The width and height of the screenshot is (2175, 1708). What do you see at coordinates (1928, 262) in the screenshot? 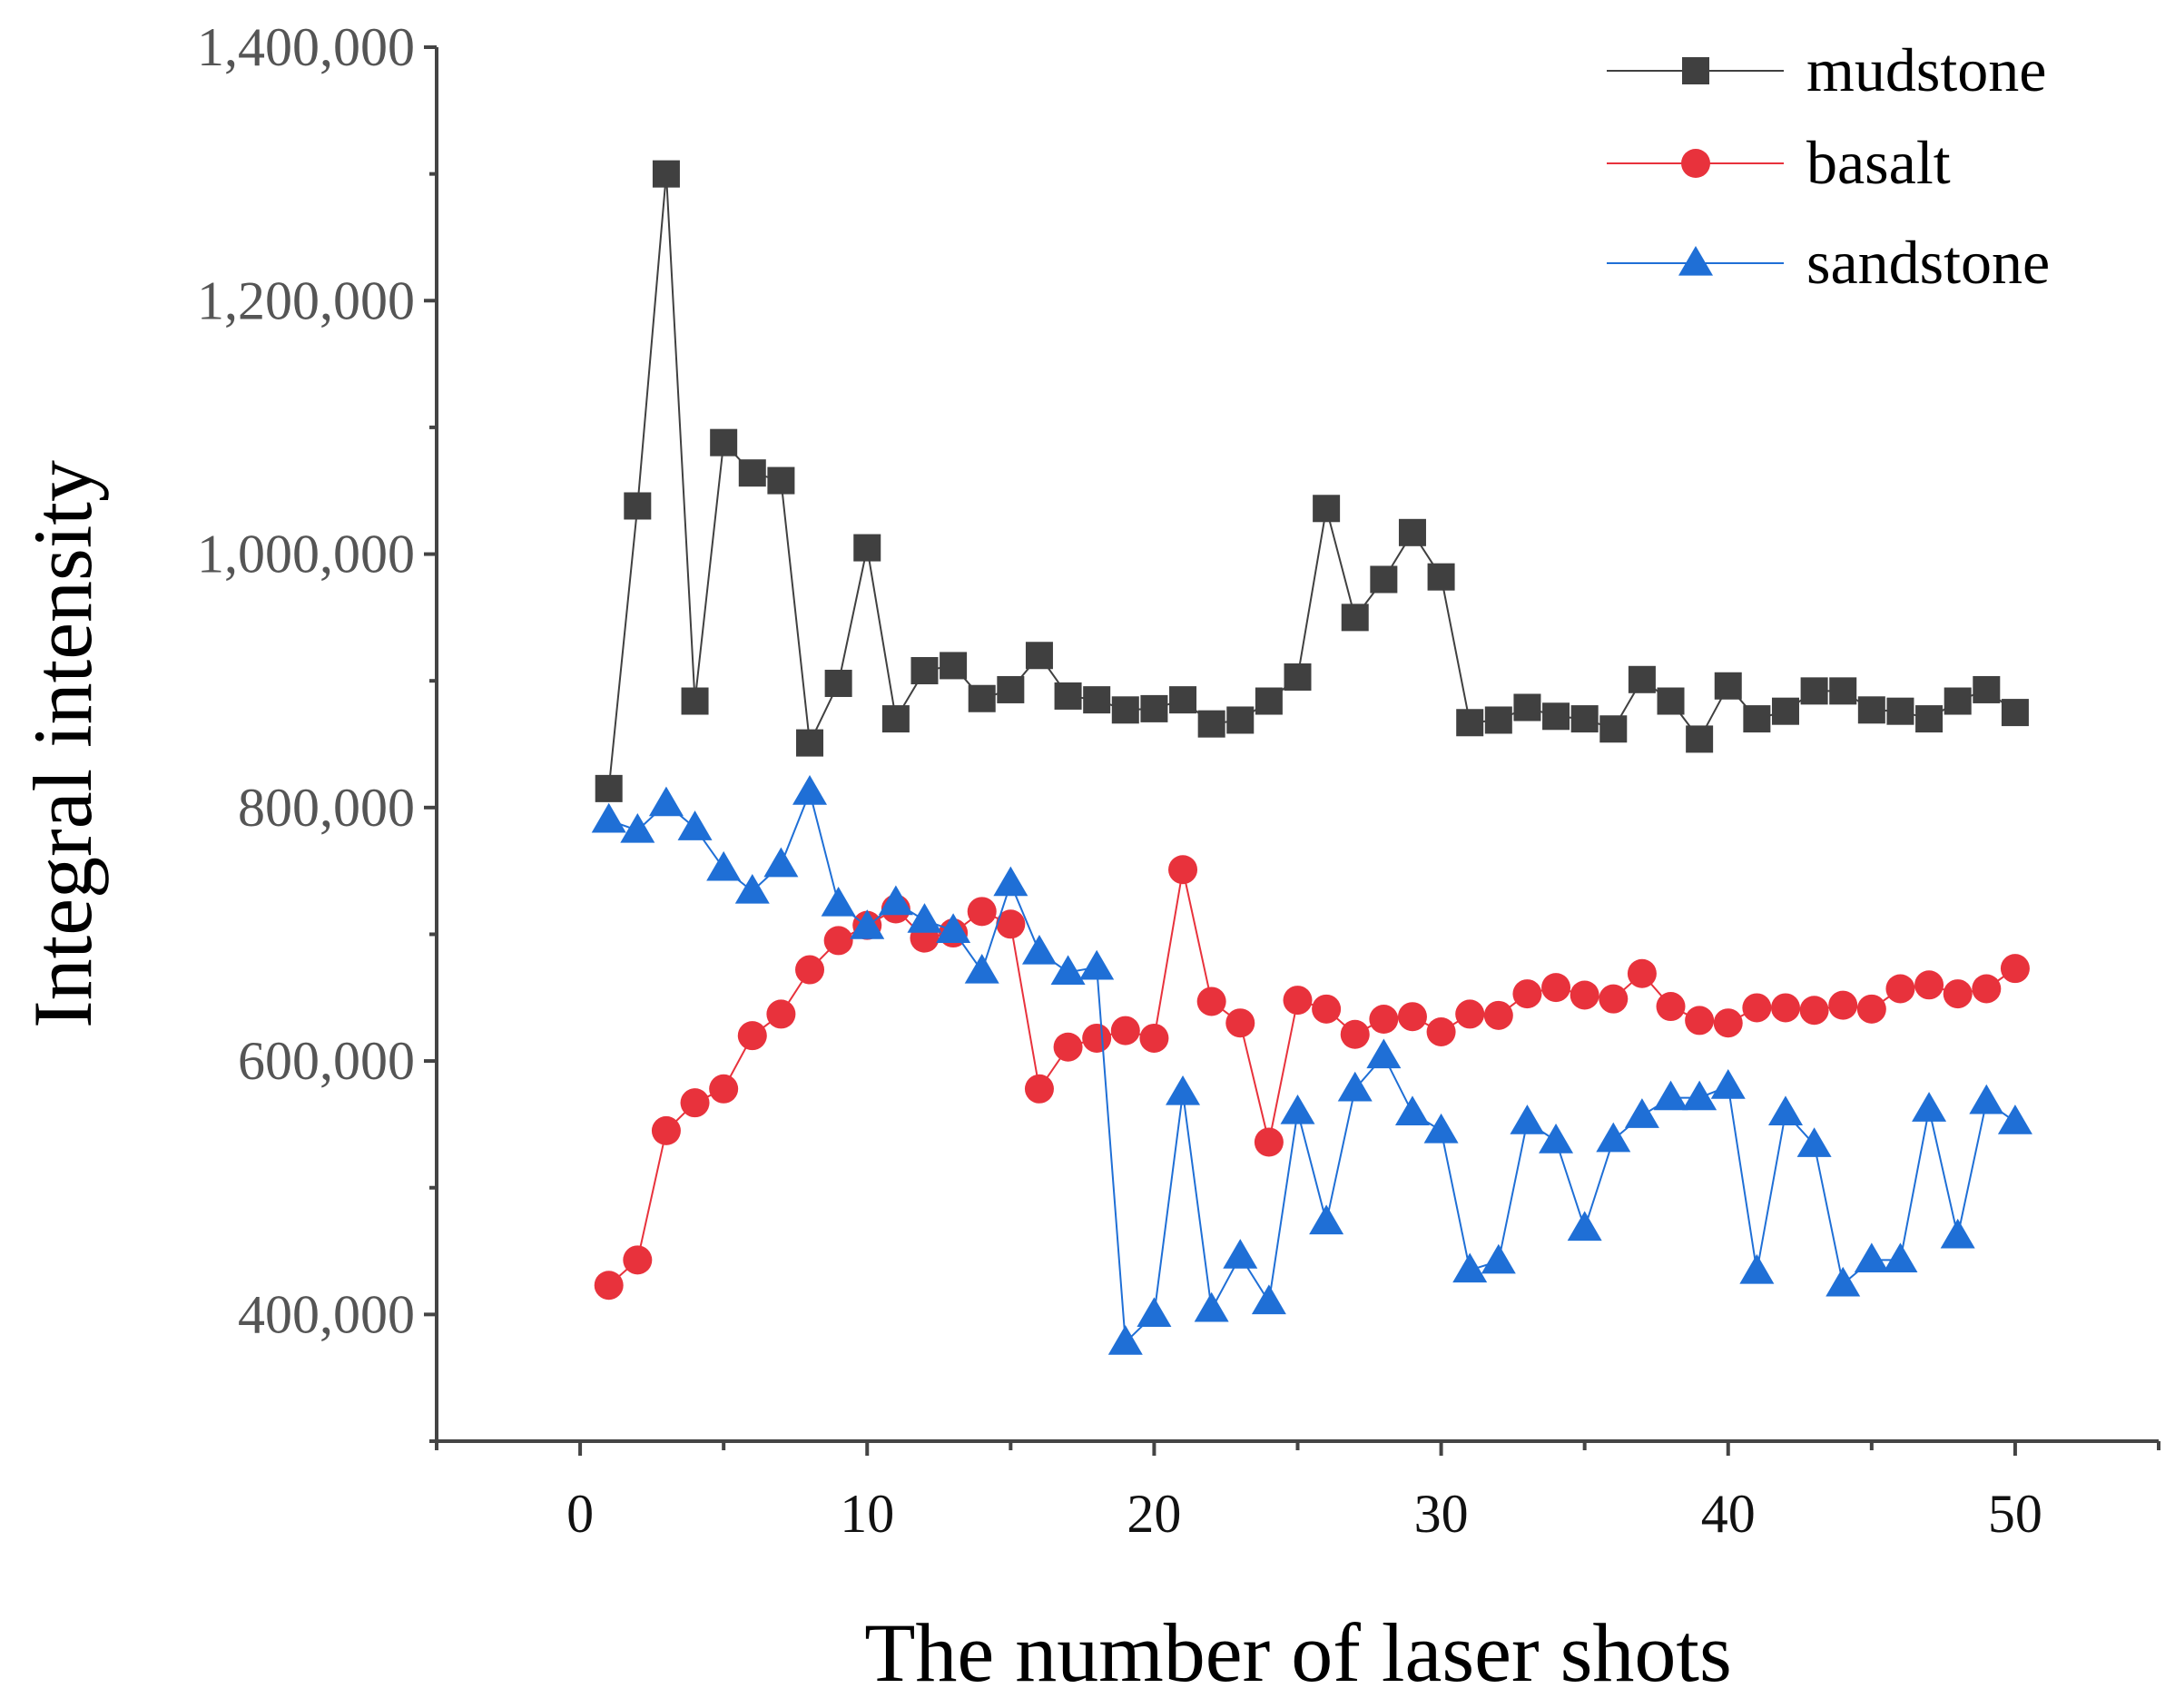
I see `legend-label-sandstone: sandstone` at bounding box center [1928, 262].